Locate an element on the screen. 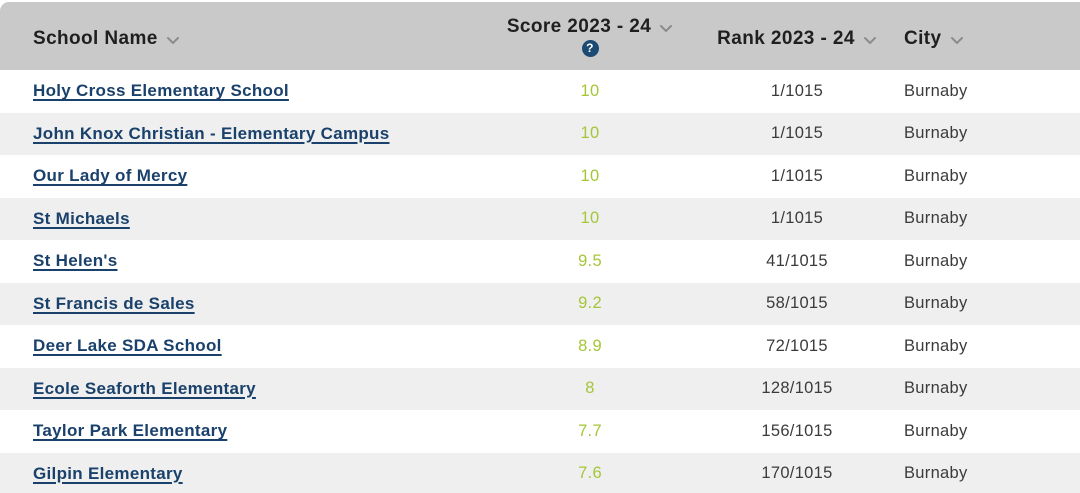 The height and width of the screenshot is (493, 1080). rank-header-label: Rank 2023 - 24 is located at coordinates (786, 38).